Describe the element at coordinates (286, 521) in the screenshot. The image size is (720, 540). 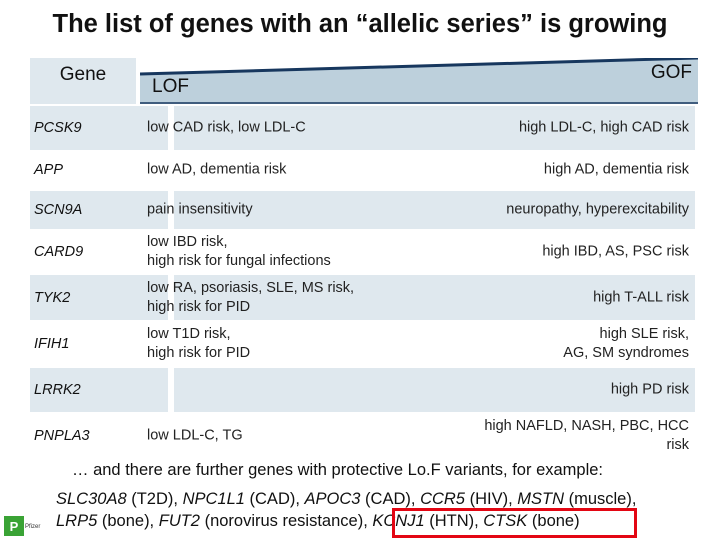
I see `annotation-text: (norovirus resistance),` at that location.